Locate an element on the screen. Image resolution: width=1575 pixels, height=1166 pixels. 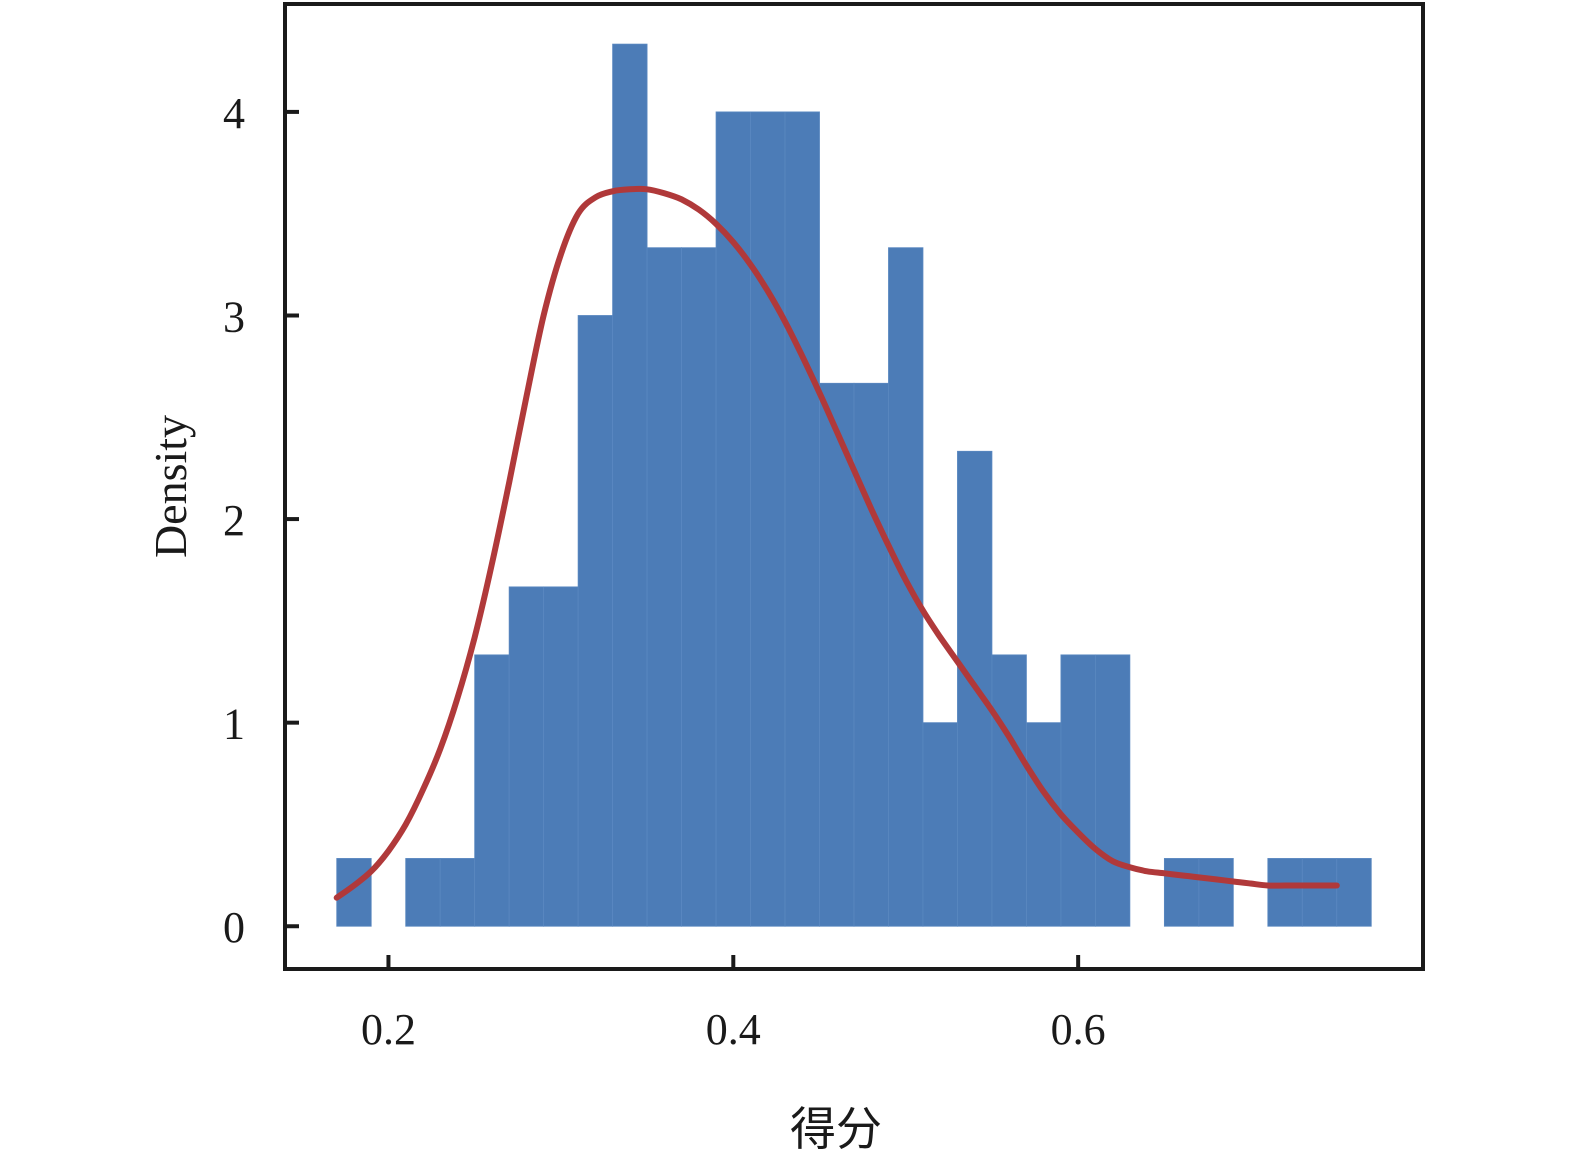
y-tick-label: 1 is located at coordinates (234, 724).